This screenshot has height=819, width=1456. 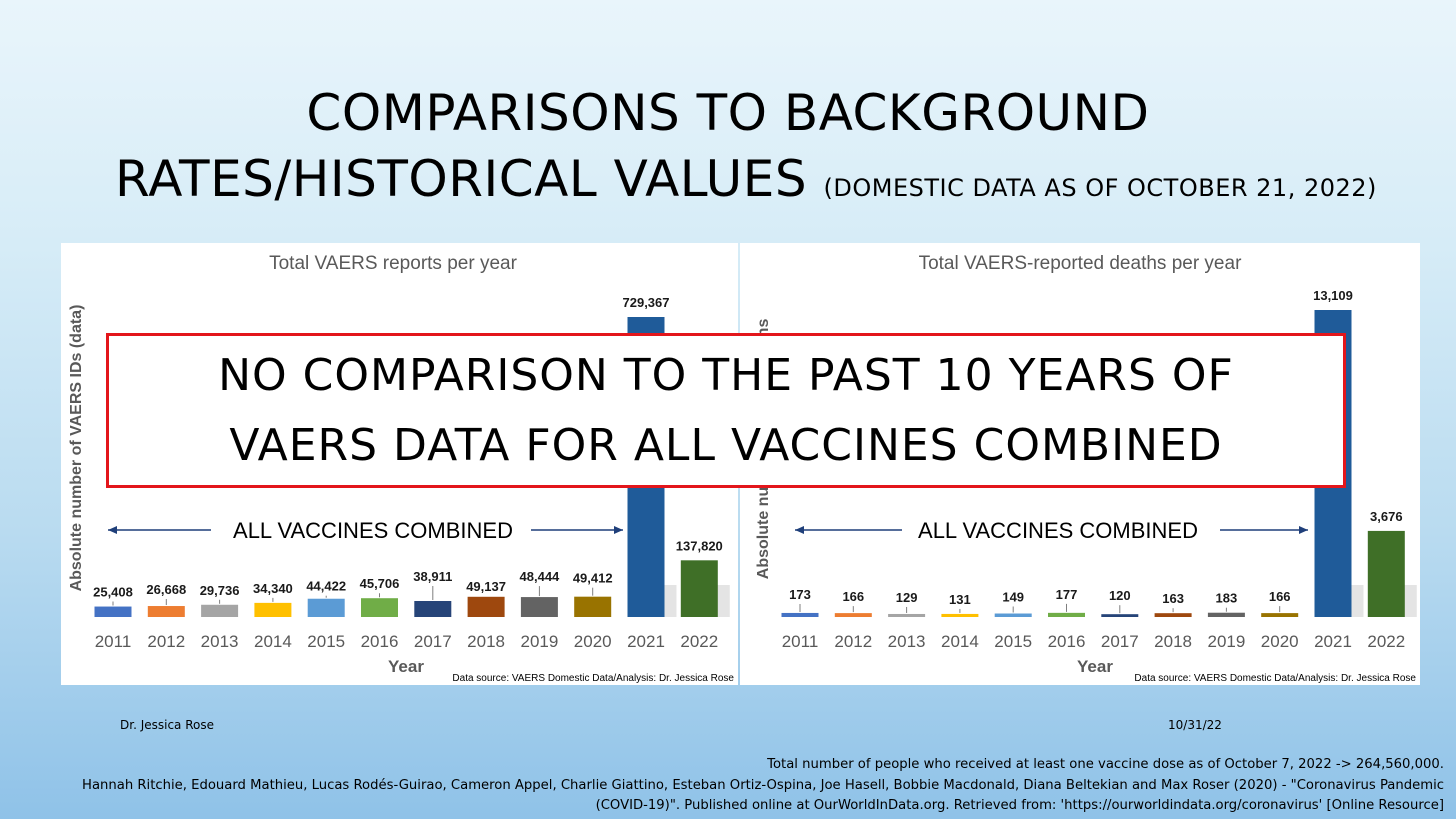 I want to click on value-label-2013: 29,736, so click(x=220, y=590).